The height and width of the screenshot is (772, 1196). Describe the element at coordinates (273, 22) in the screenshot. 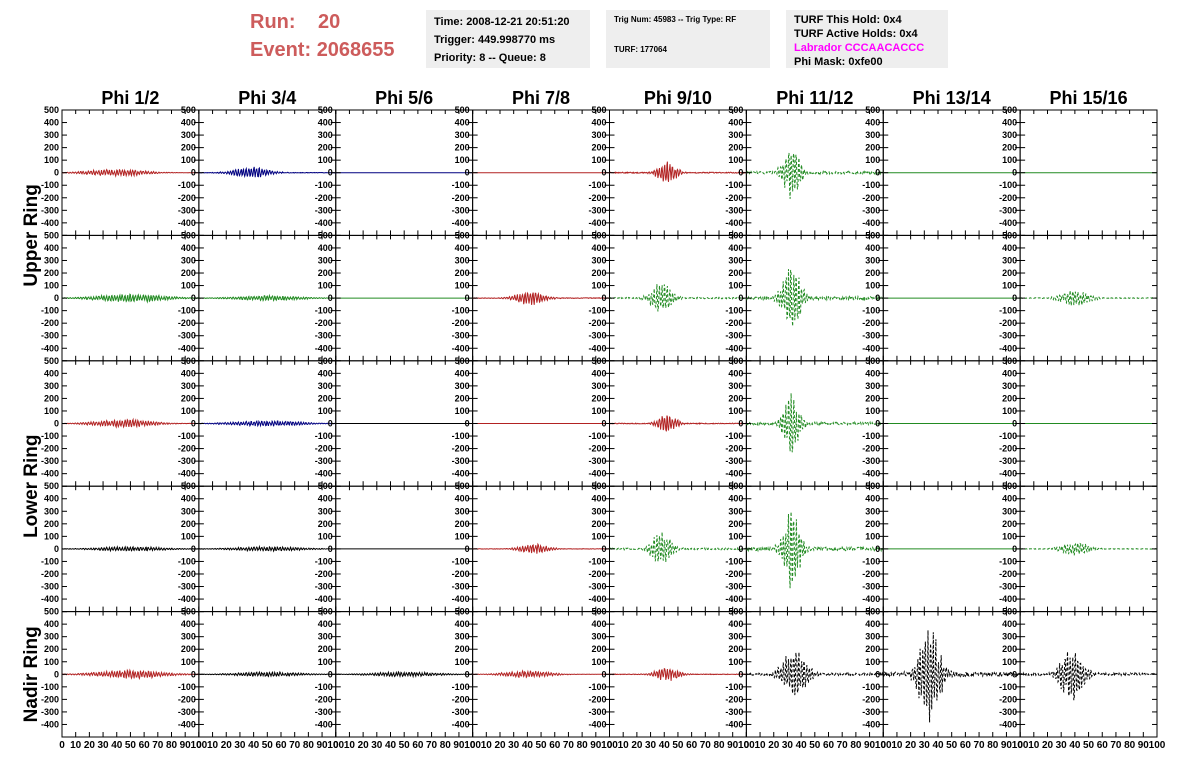

I see `run-label: Run:` at that location.